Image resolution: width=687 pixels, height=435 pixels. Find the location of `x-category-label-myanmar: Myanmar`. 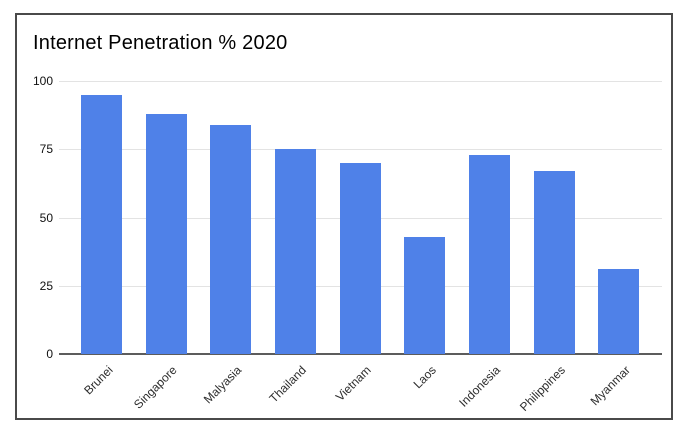

x-category-label-myanmar: Myanmar is located at coordinates (610, 386).